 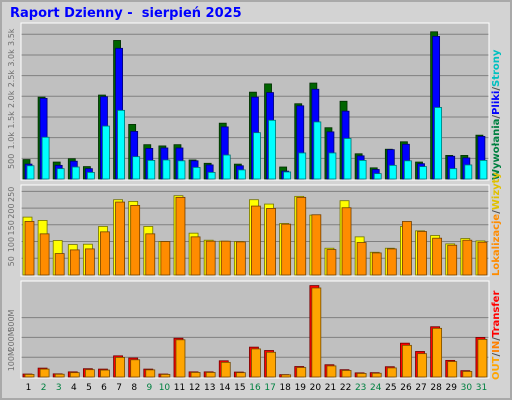 What do you see at coordinates (376, 388) in the screenshot?
I see `day-label: 24` at bounding box center [376, 388].